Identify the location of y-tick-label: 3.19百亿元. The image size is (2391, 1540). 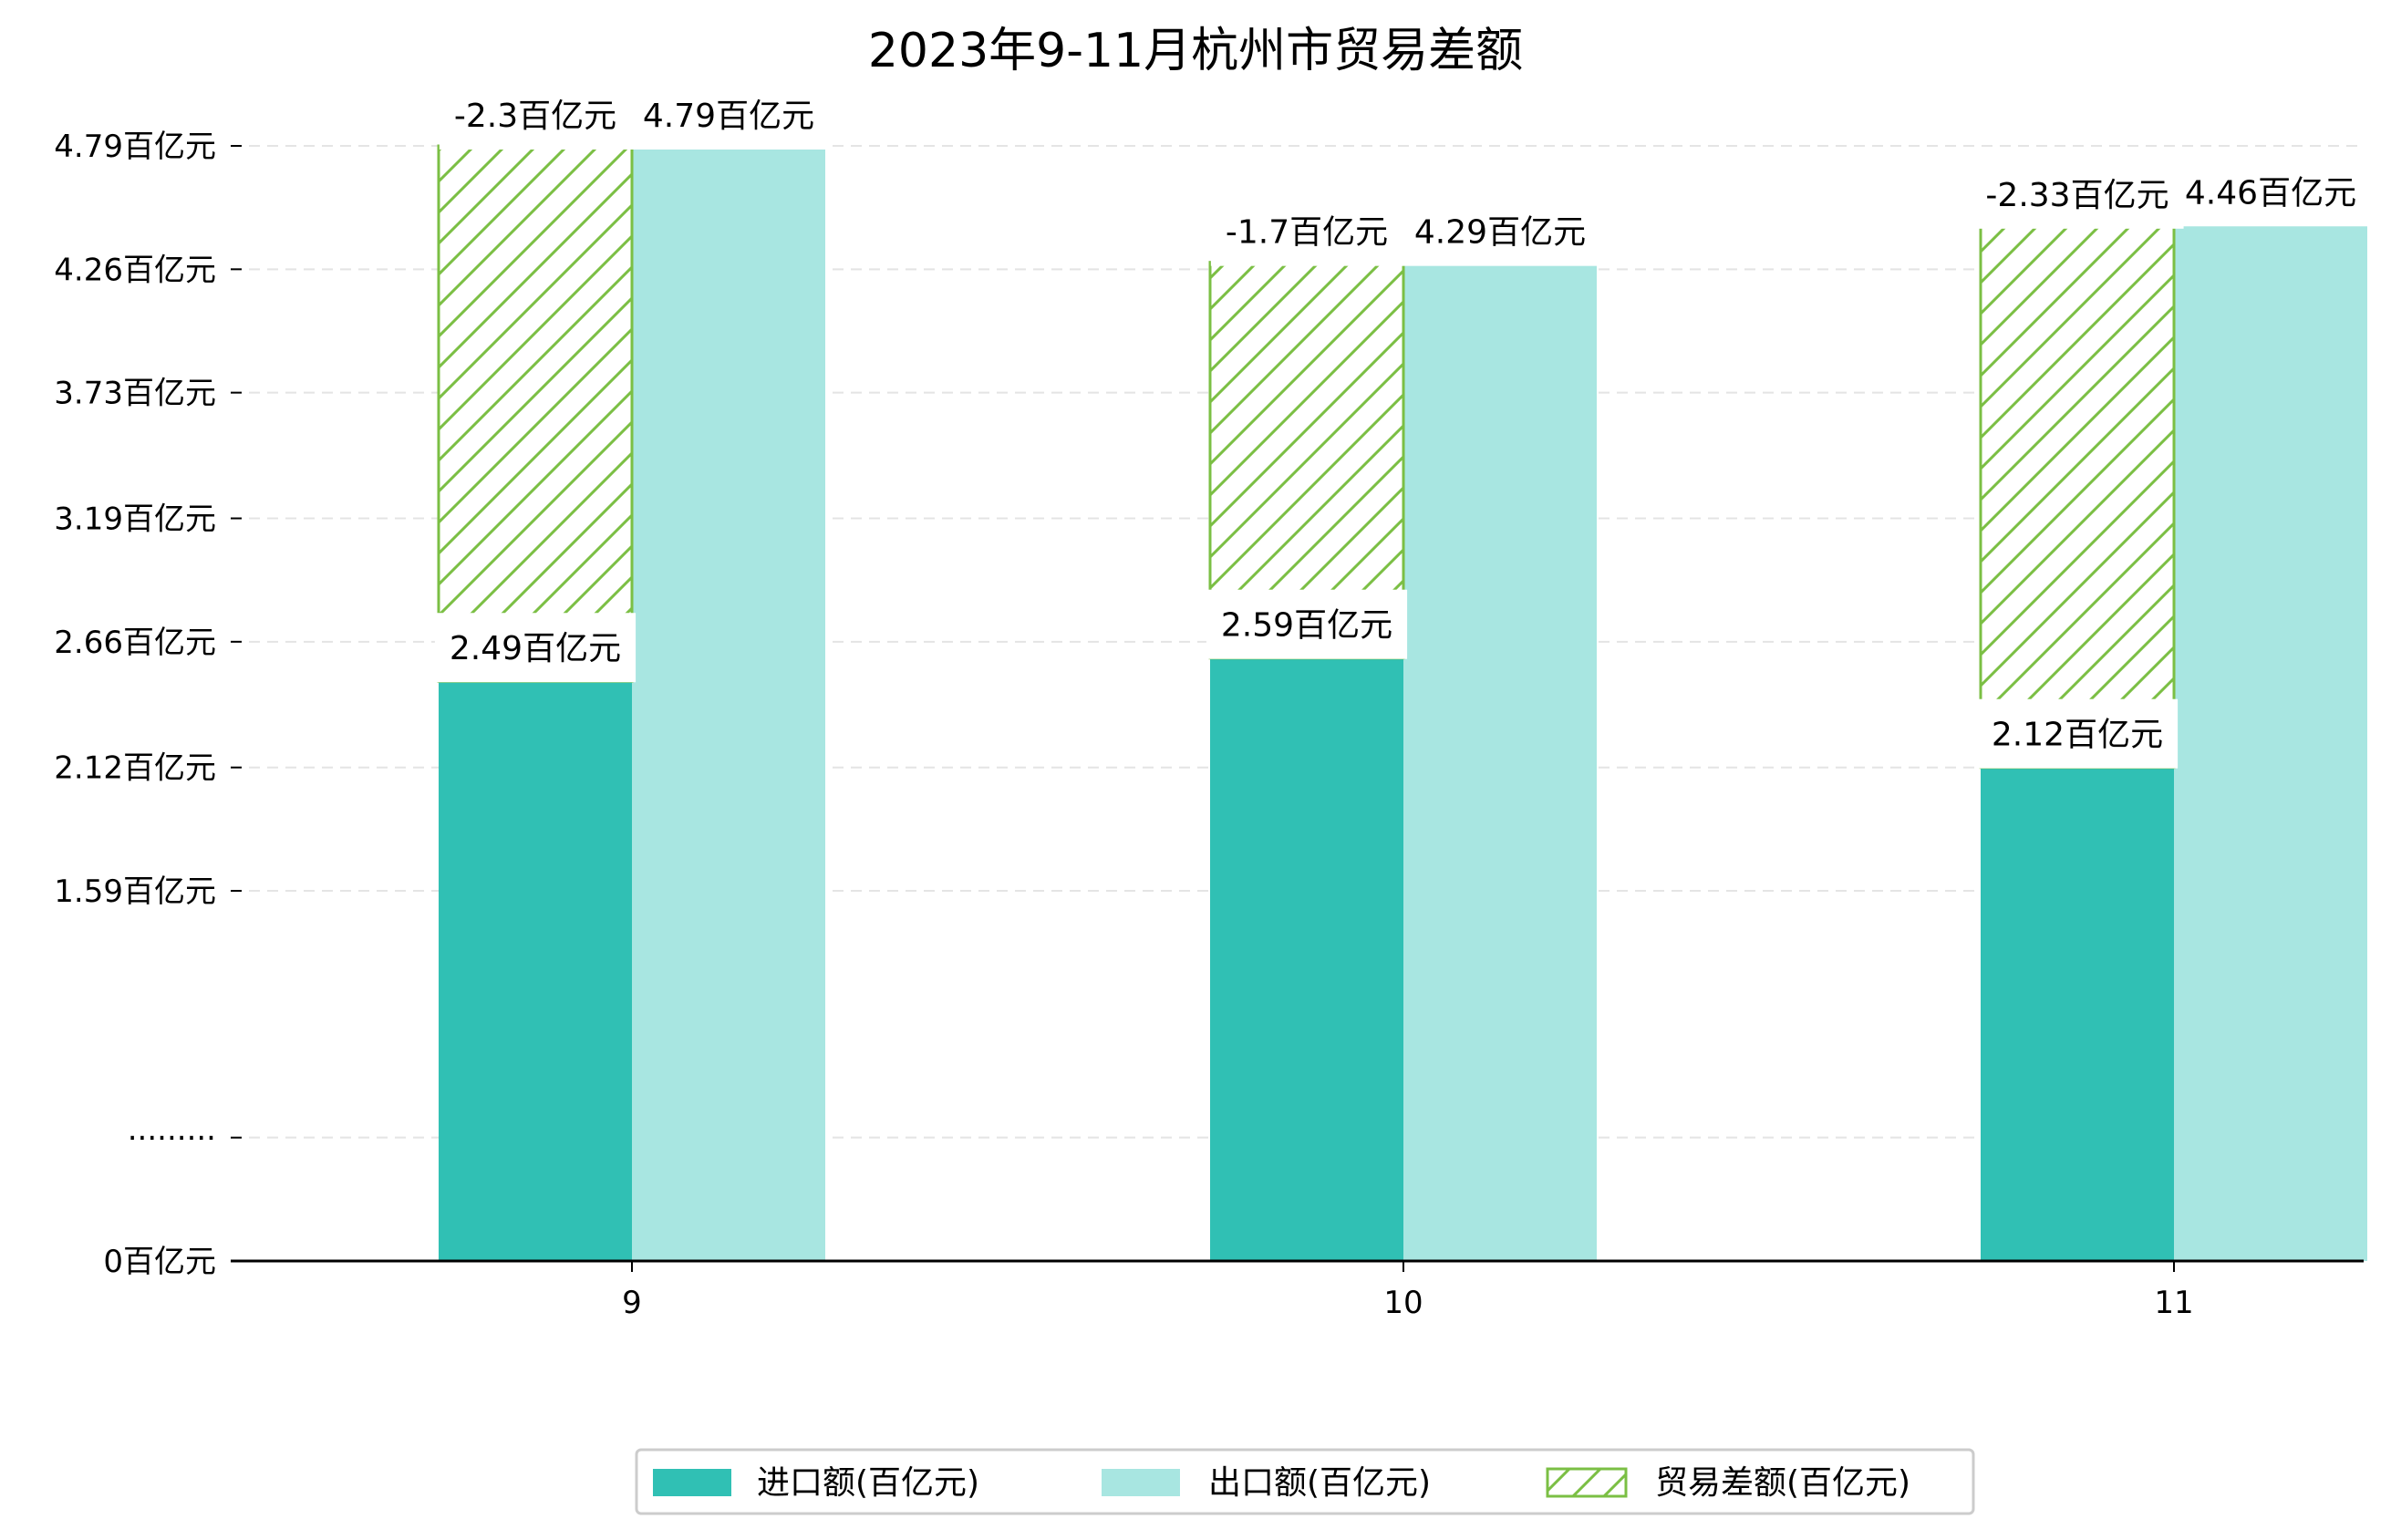
(135, 519).